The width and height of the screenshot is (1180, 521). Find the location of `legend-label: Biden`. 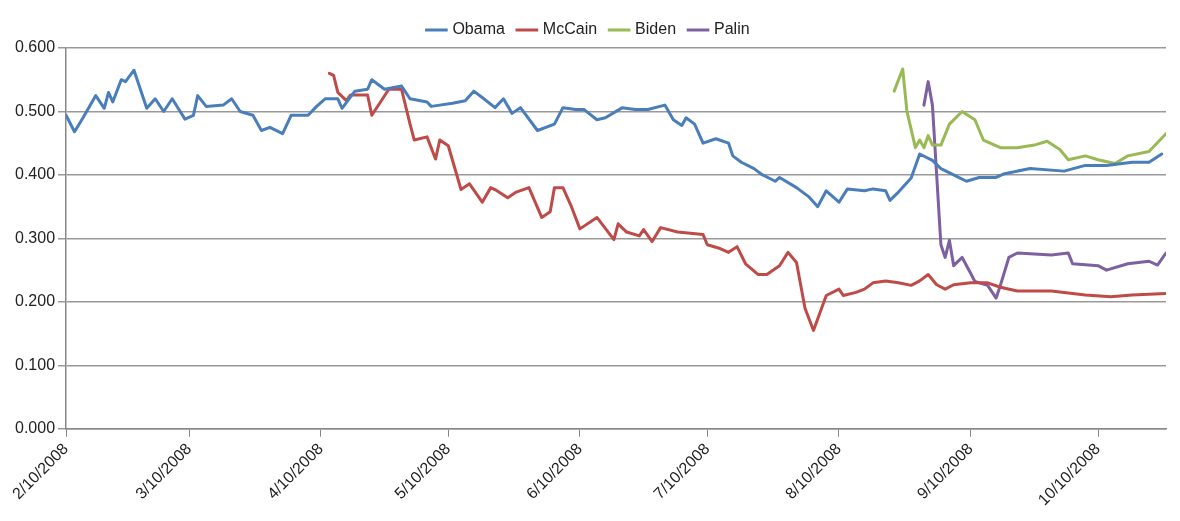

legend-label: Biden is located at coordinates (656, 29).